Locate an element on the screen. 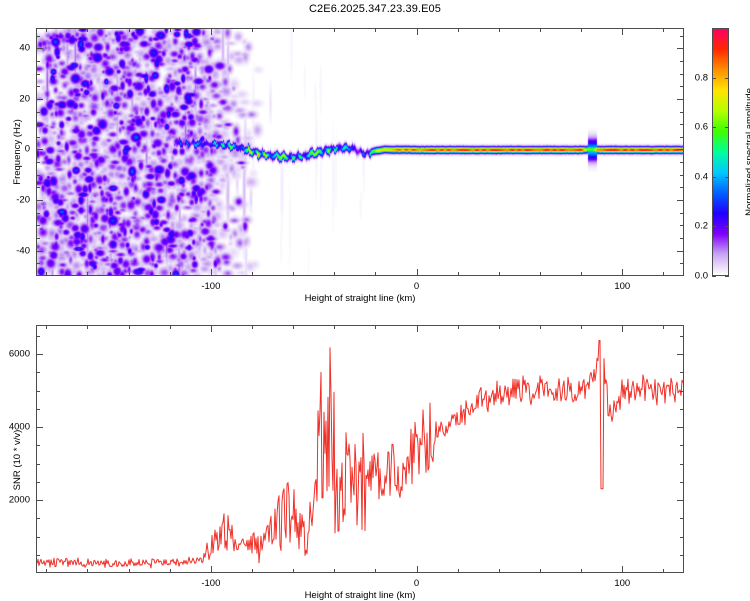 Image resolution: width=750 pixels, height=601 pixels. colorbar-gradient is located at coordinates (720, 152).